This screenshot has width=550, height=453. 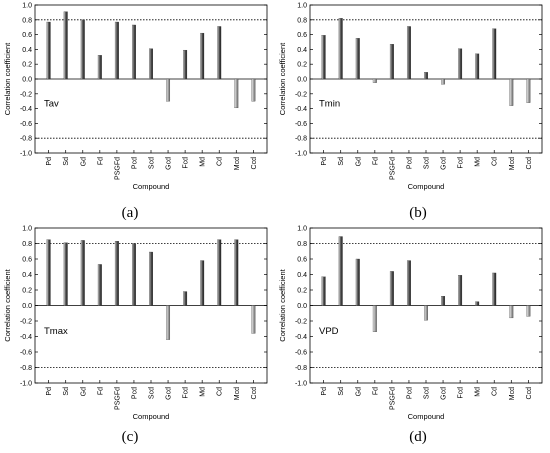 I want to click on y-tick-label: -0.6, so click(x=301, y=353).